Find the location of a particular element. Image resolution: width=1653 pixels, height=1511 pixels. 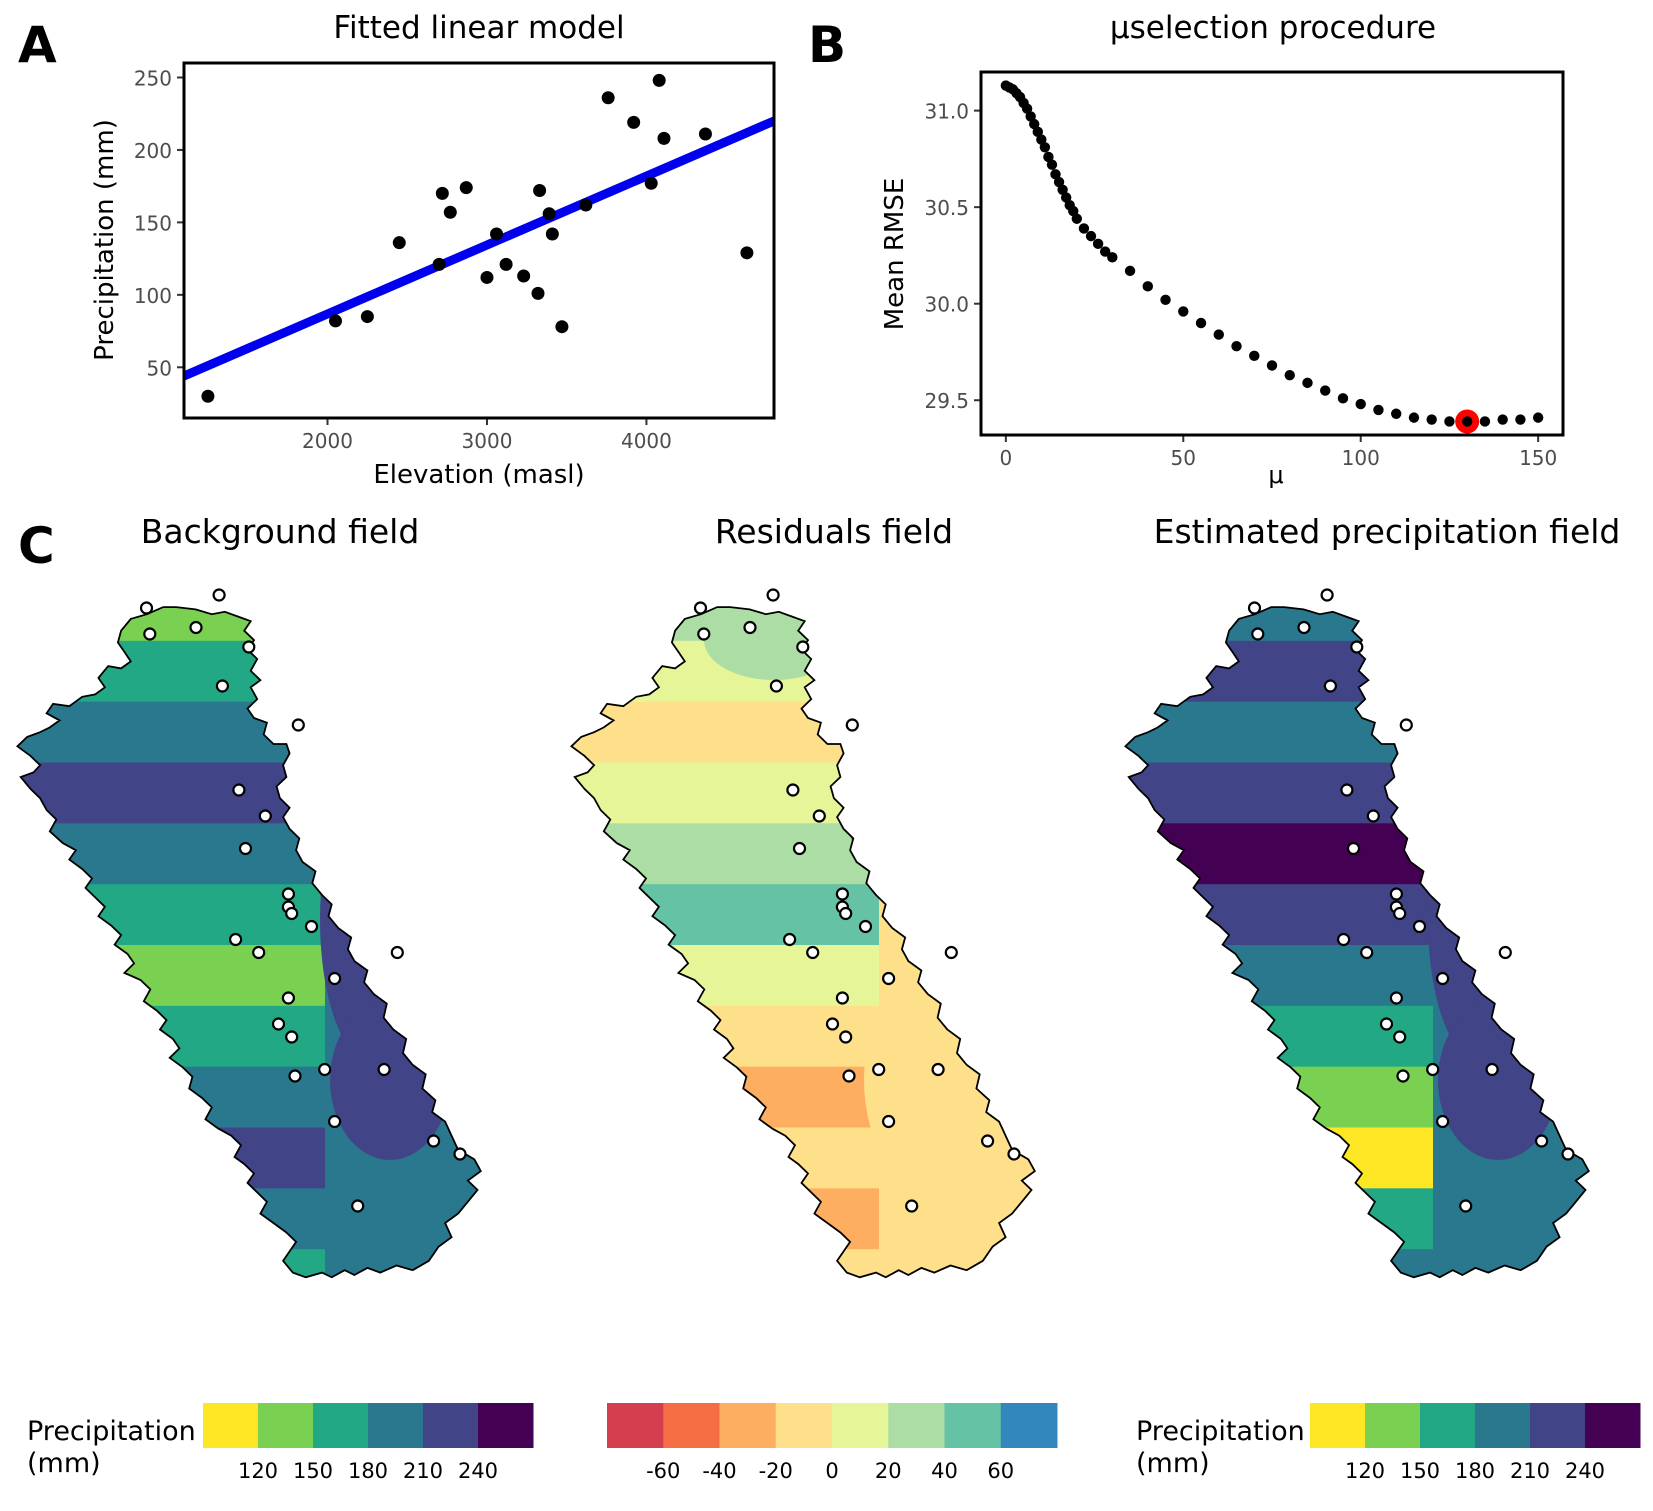

y-tick-label: 250 is located at coordinates (153, 78).